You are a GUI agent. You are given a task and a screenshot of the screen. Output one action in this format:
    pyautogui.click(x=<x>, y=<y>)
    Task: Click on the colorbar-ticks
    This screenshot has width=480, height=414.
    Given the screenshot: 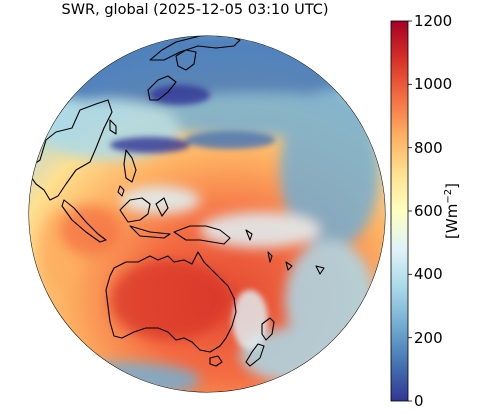 What is the action you would take?
    pyautogui.click(x=410, y=211)
    